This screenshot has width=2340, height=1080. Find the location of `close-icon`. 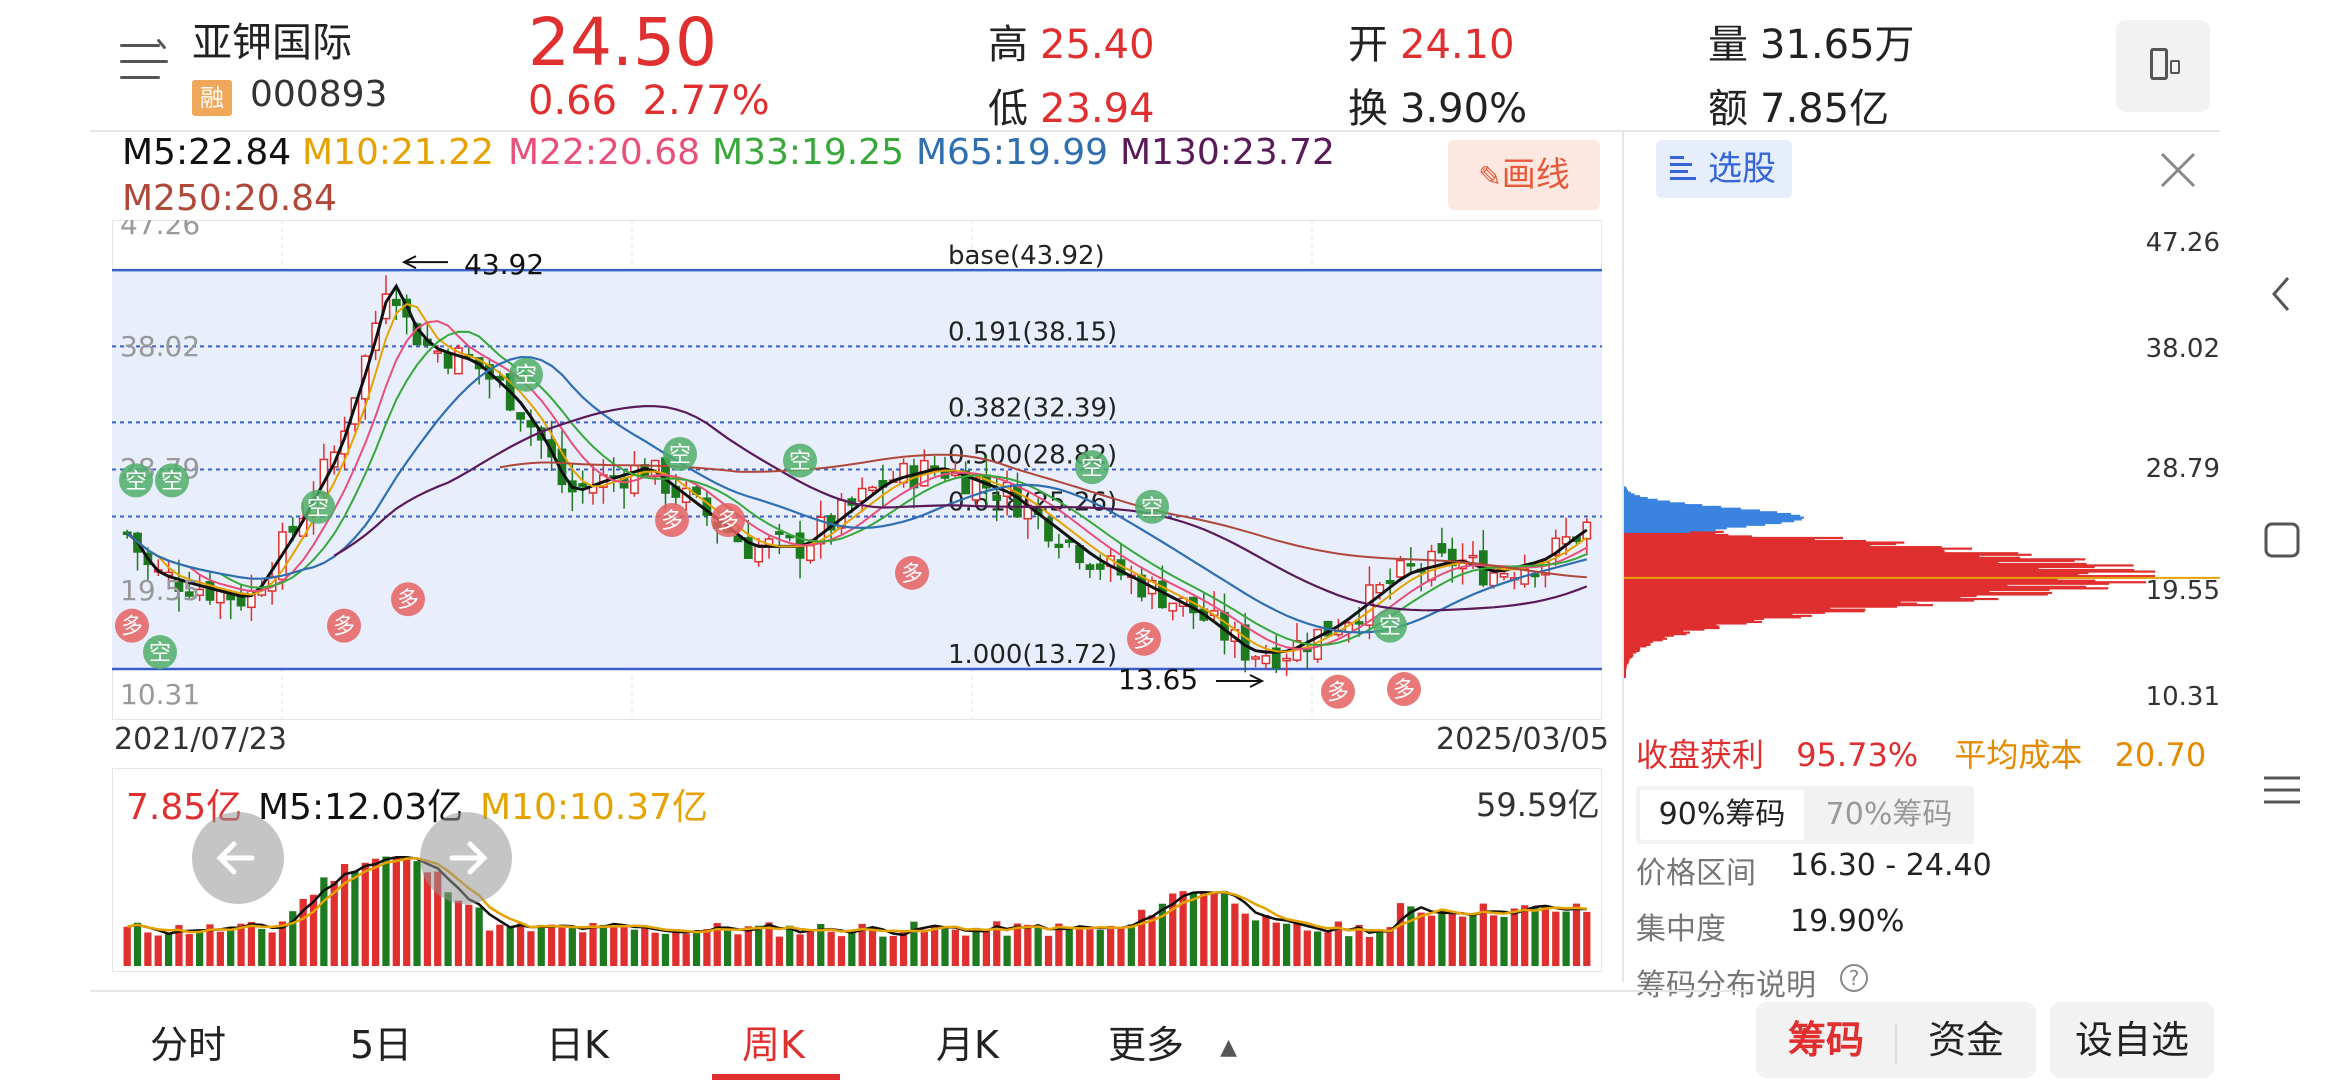

close-icon is located at coordinates (2178, 170).